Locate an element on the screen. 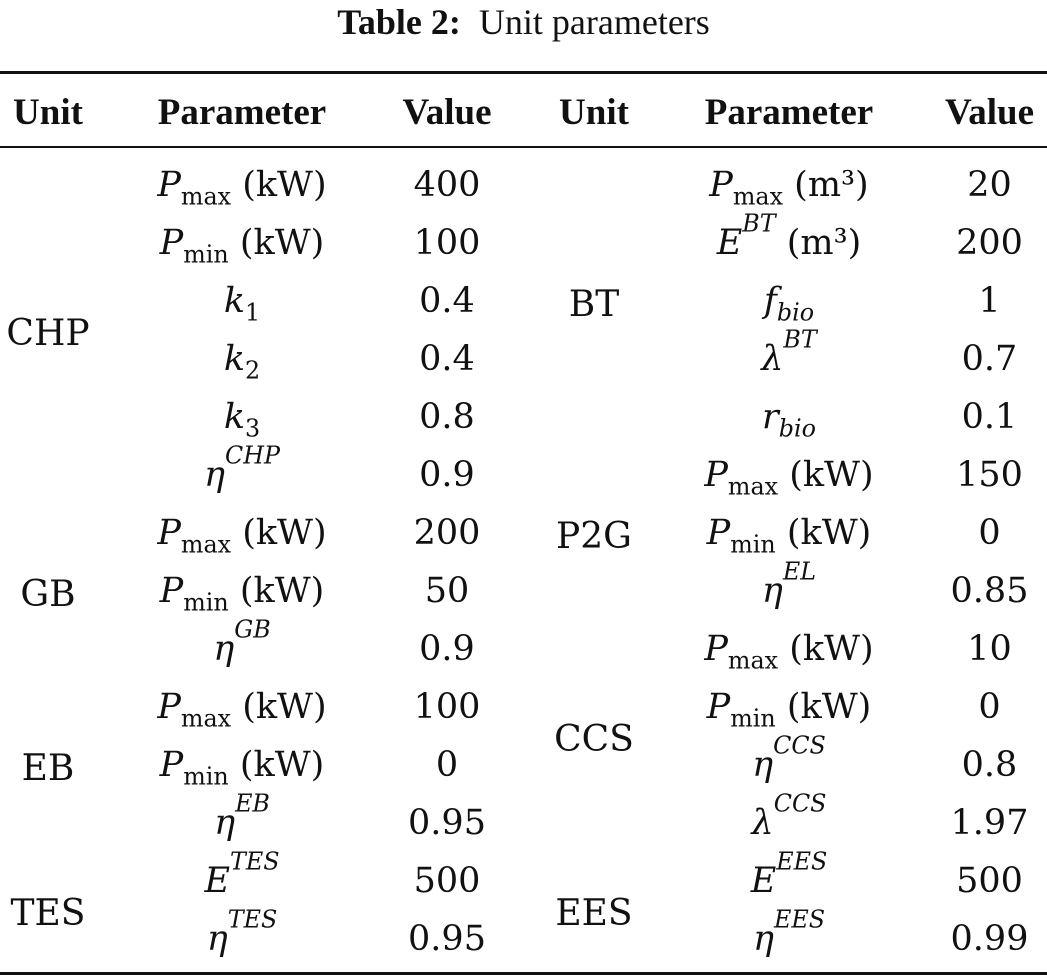 Image resolution: width=1047 pixels, height=979 pixels. table-cell-parameter: k3 is located at coordinates (242, 417).